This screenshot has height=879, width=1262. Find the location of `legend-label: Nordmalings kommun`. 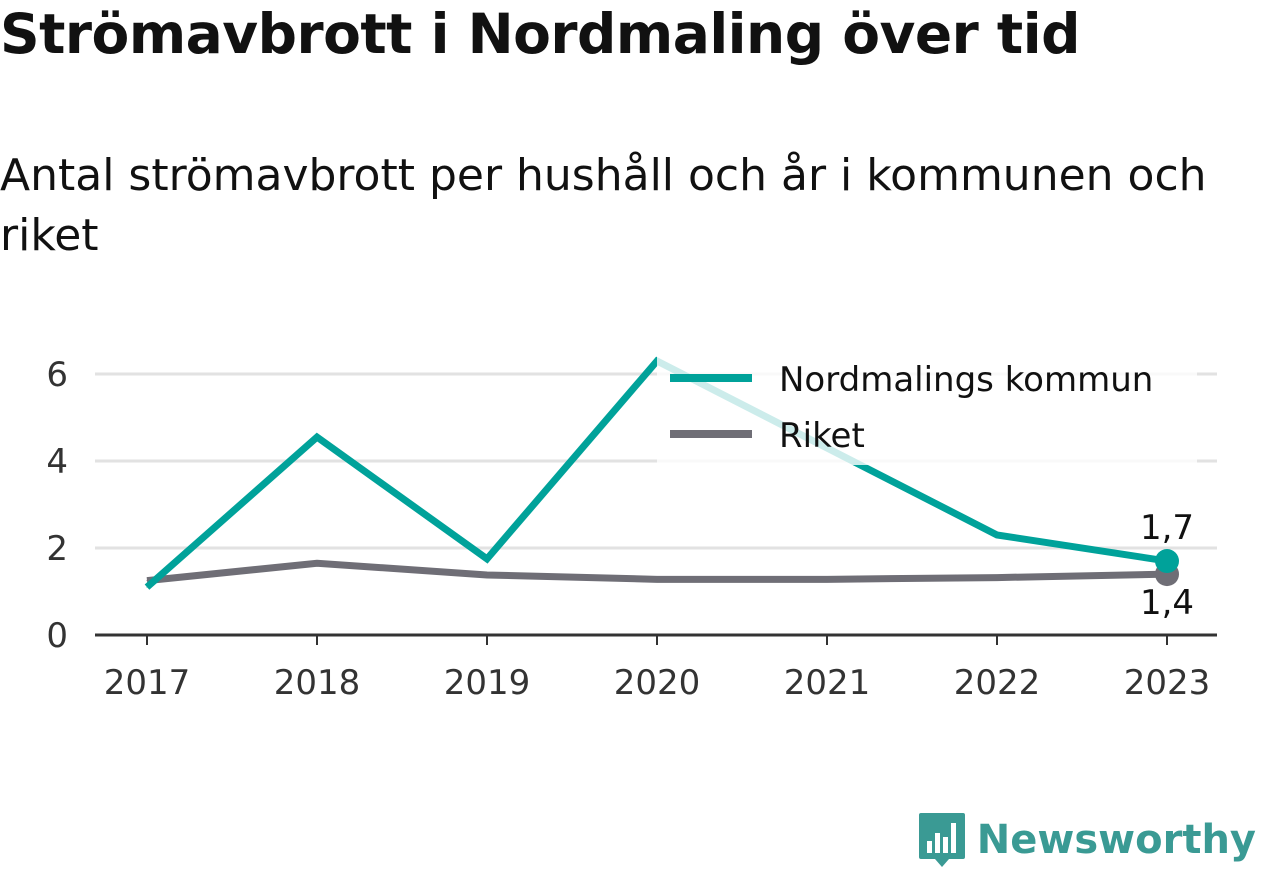

legend-label: Nordmalings kommun is located at coordinates (966, 380).